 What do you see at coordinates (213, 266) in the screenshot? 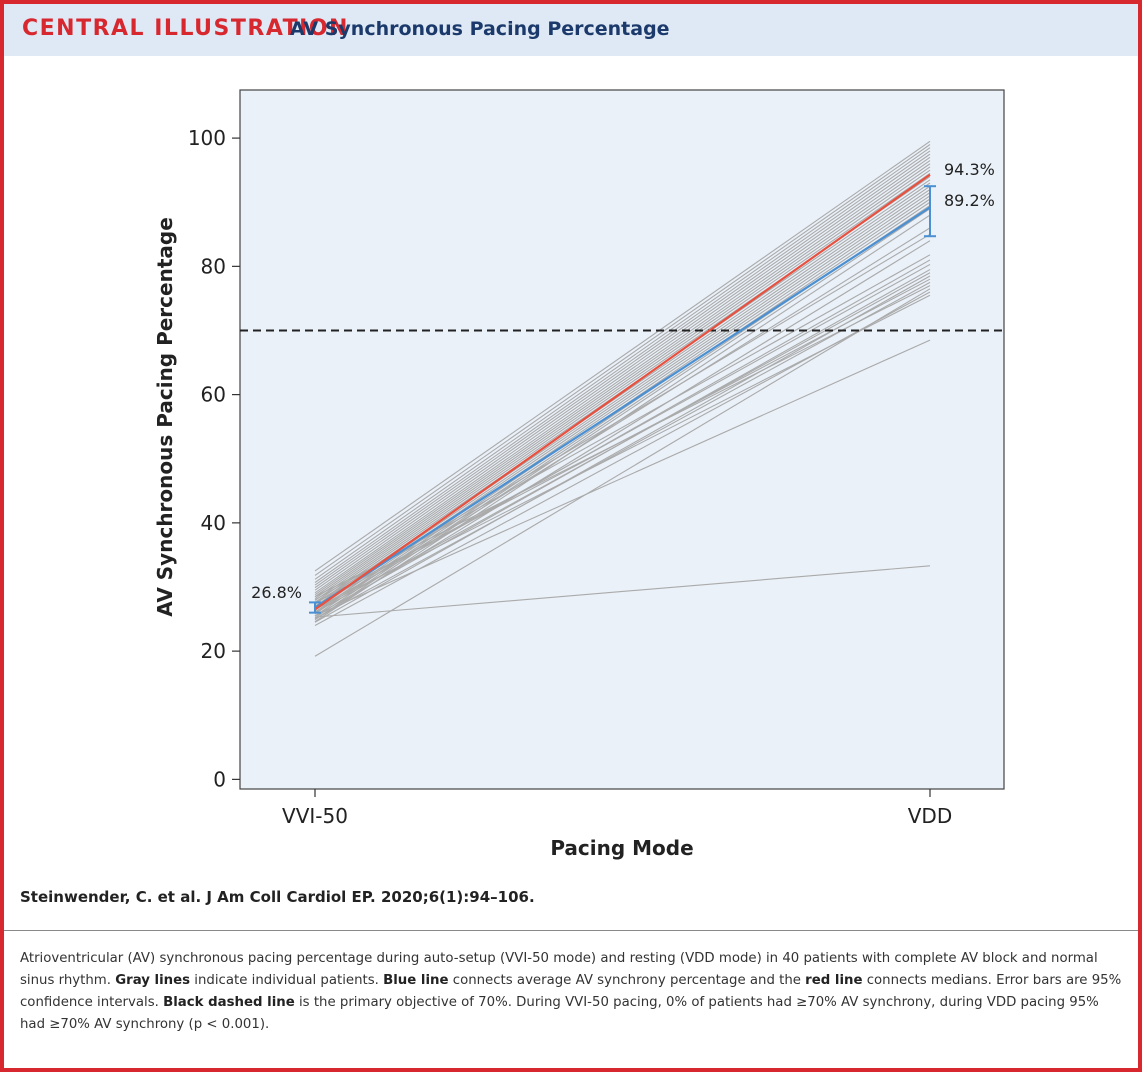
I see `y-tick-label: 80` at bounding box center [213, 266].